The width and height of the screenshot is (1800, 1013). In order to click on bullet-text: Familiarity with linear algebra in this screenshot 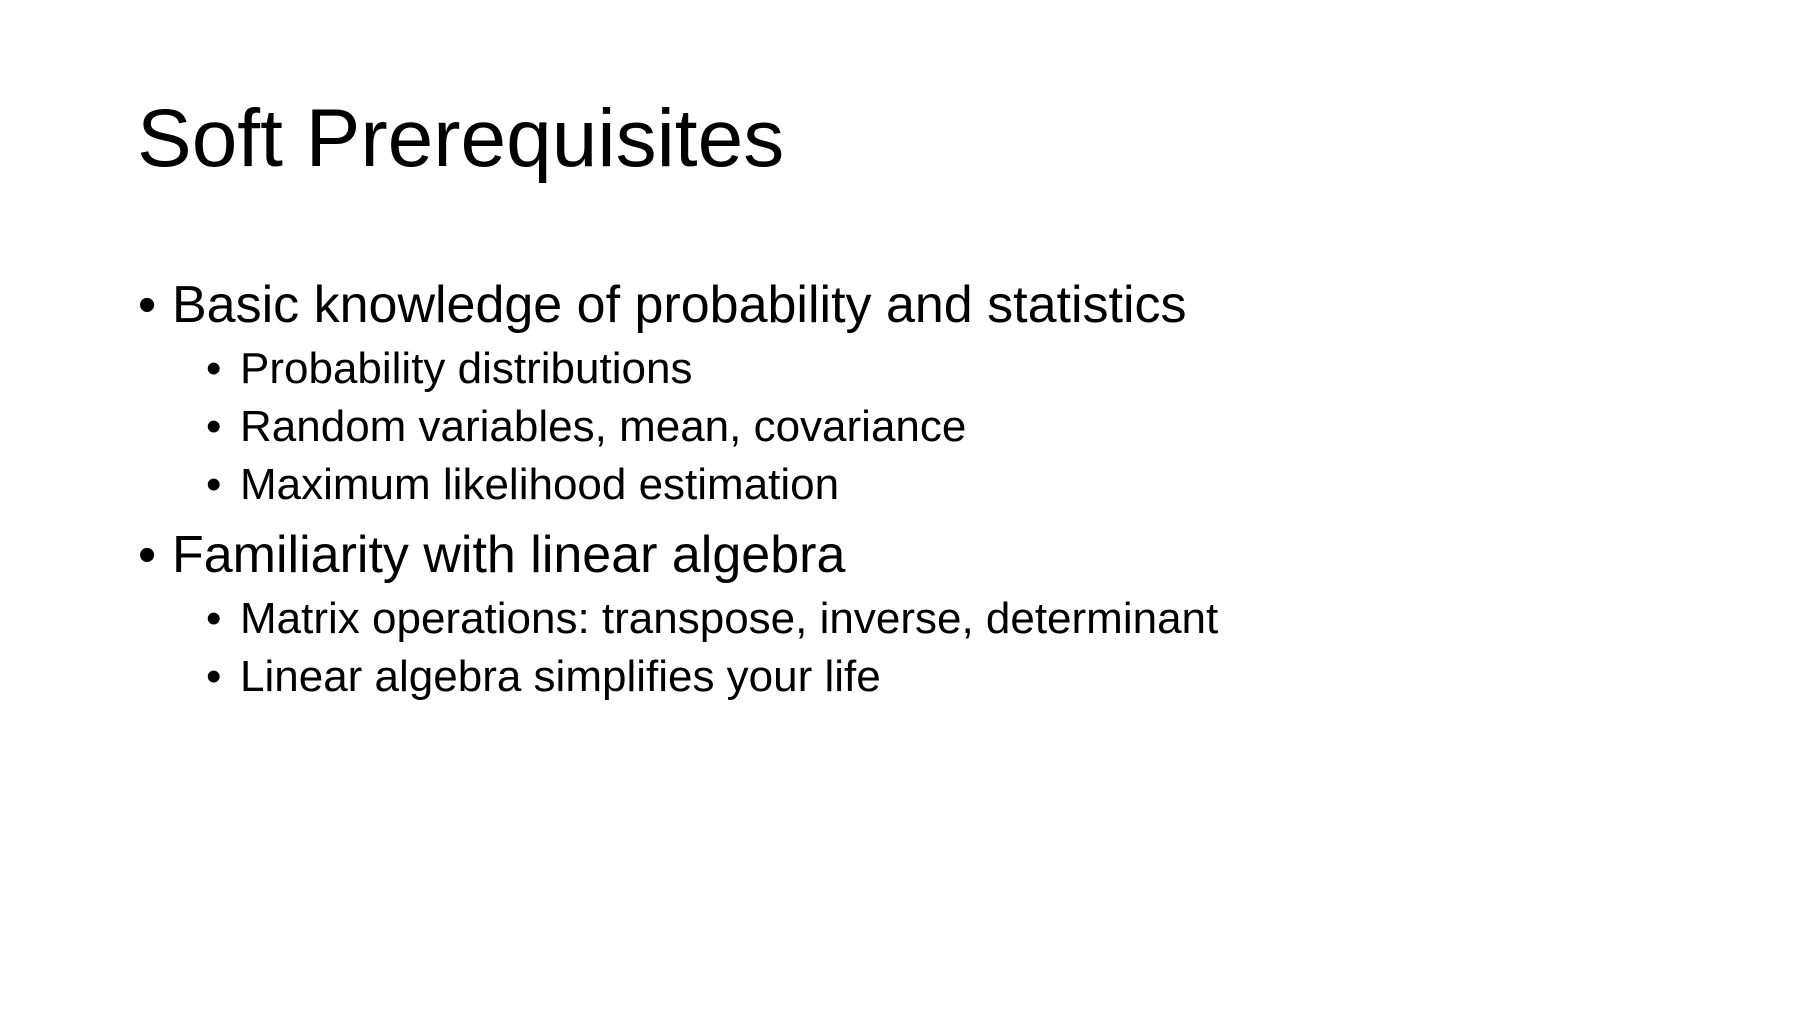, I will do `click(509, 555)`.